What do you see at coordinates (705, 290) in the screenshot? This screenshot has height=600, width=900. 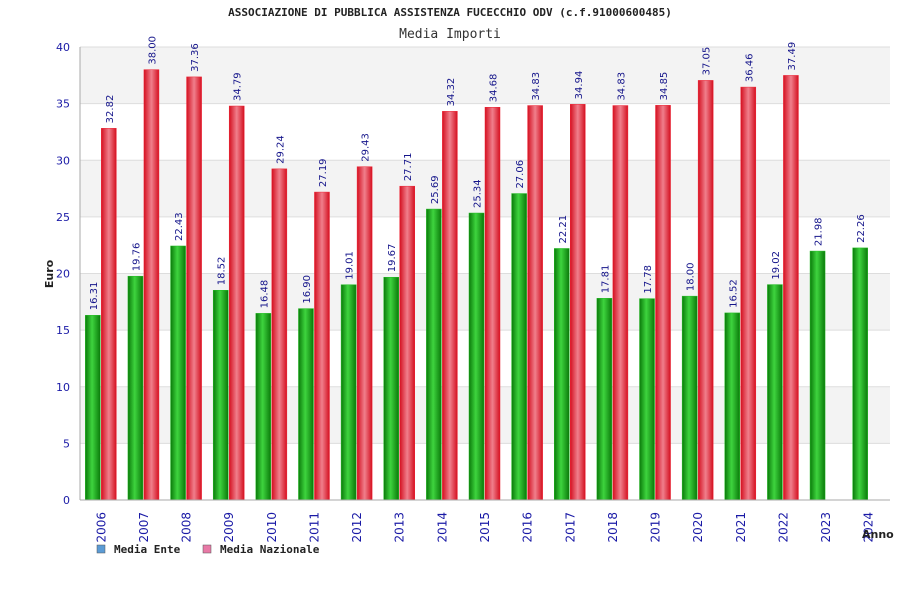 I see `bar-media-nazionale-2020` at bounding box center [705, 290].